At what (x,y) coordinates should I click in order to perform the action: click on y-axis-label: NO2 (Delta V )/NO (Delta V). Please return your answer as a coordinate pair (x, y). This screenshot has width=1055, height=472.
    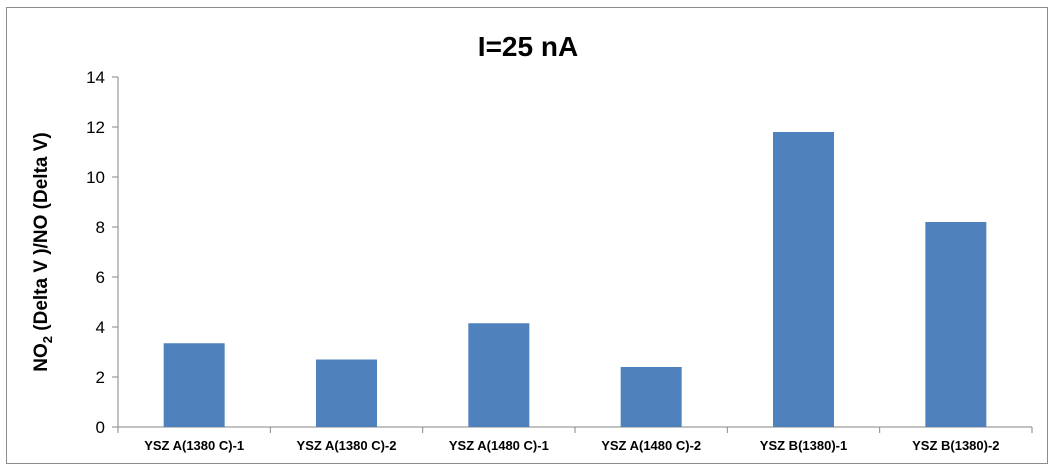
    Looking at the image, I should click on (43, 251).